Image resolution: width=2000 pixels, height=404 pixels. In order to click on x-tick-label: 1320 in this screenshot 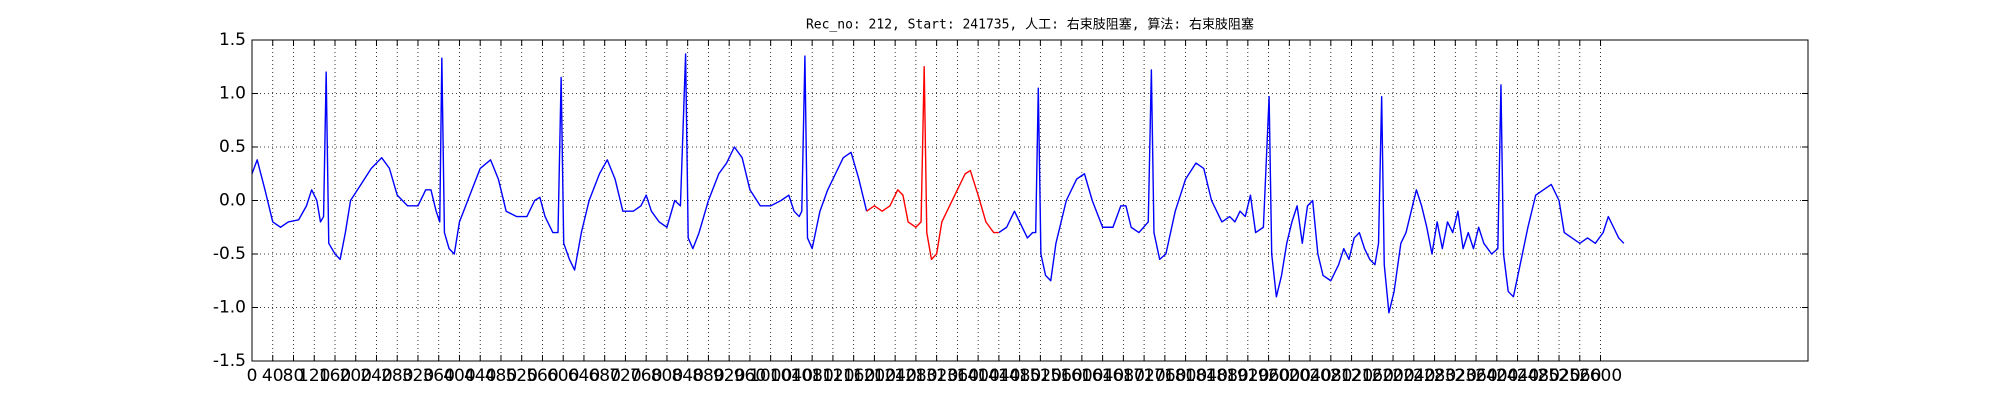, I will do `click(936, 376)`.